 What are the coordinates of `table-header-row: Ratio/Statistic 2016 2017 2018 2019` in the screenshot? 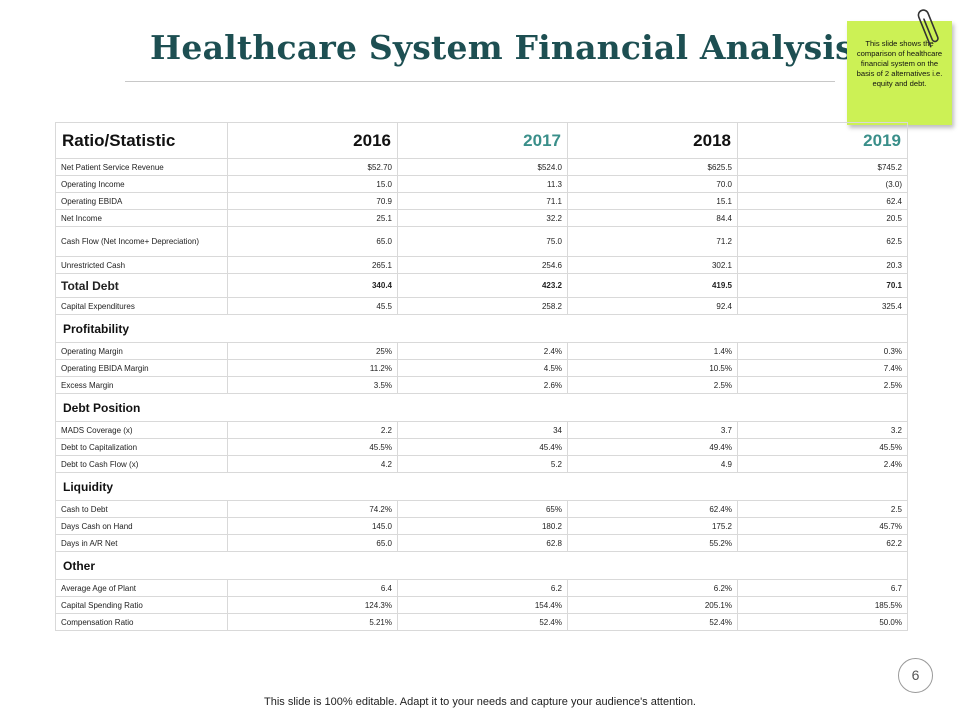 It's located at (481, 140).